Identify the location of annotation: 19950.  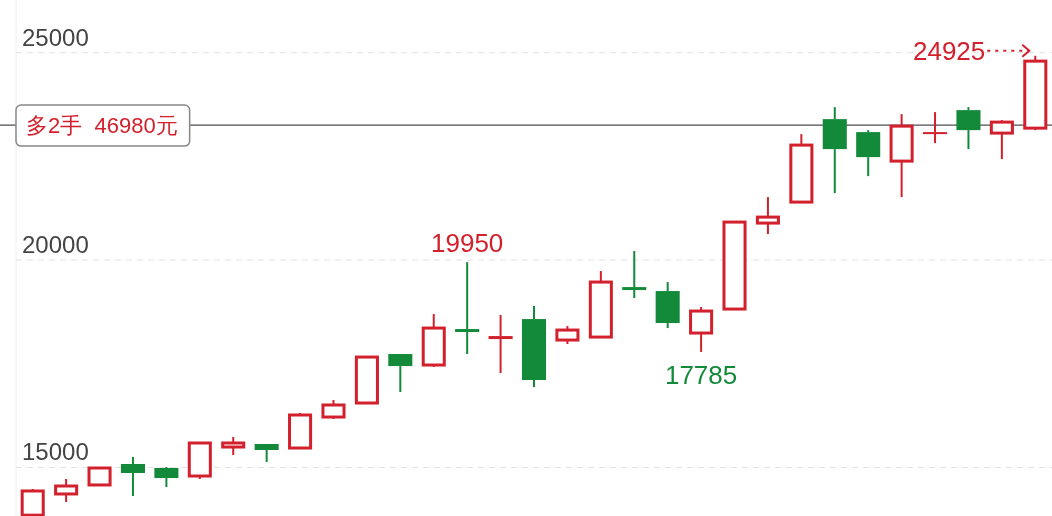
(467, 243).